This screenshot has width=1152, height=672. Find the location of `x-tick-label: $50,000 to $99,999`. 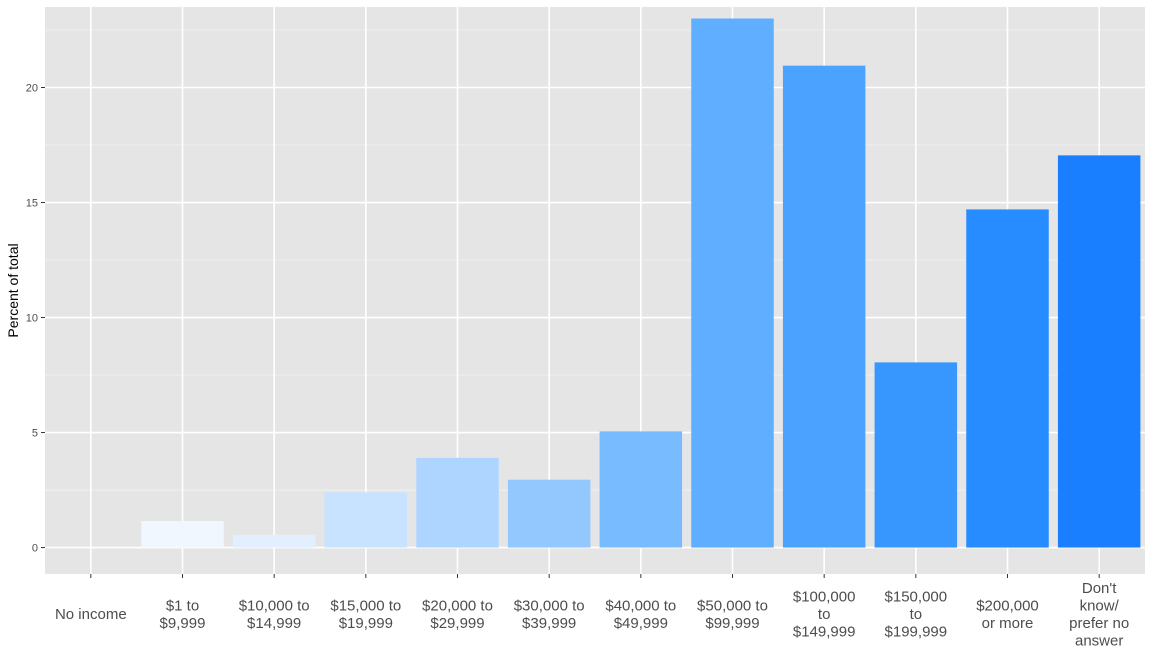

x-tick-label: $50,000 to $99,999 is located at coordinates (732, 614).